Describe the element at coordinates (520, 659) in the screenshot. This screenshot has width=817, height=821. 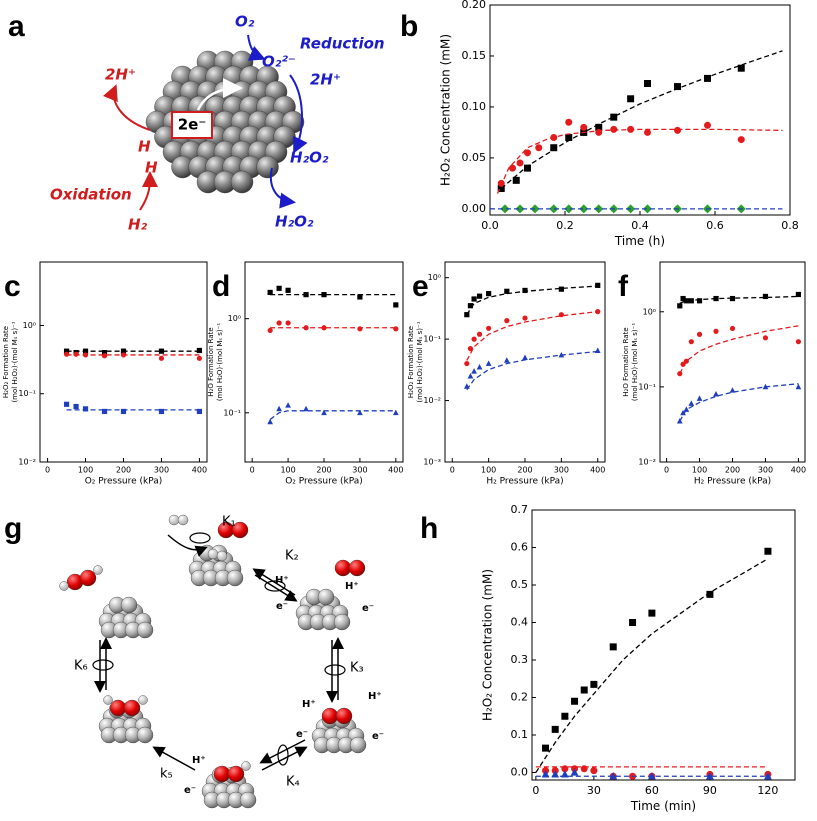
I see `y-tick-label: 0.3` at that location.